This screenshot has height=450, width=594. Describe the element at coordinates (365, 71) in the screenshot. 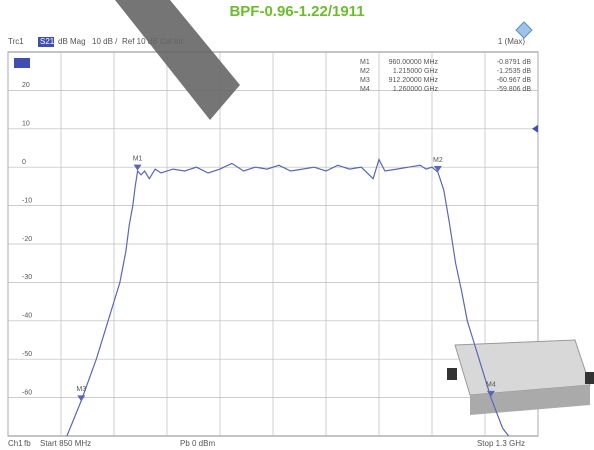

I see `marker-readout: M2` at that location.